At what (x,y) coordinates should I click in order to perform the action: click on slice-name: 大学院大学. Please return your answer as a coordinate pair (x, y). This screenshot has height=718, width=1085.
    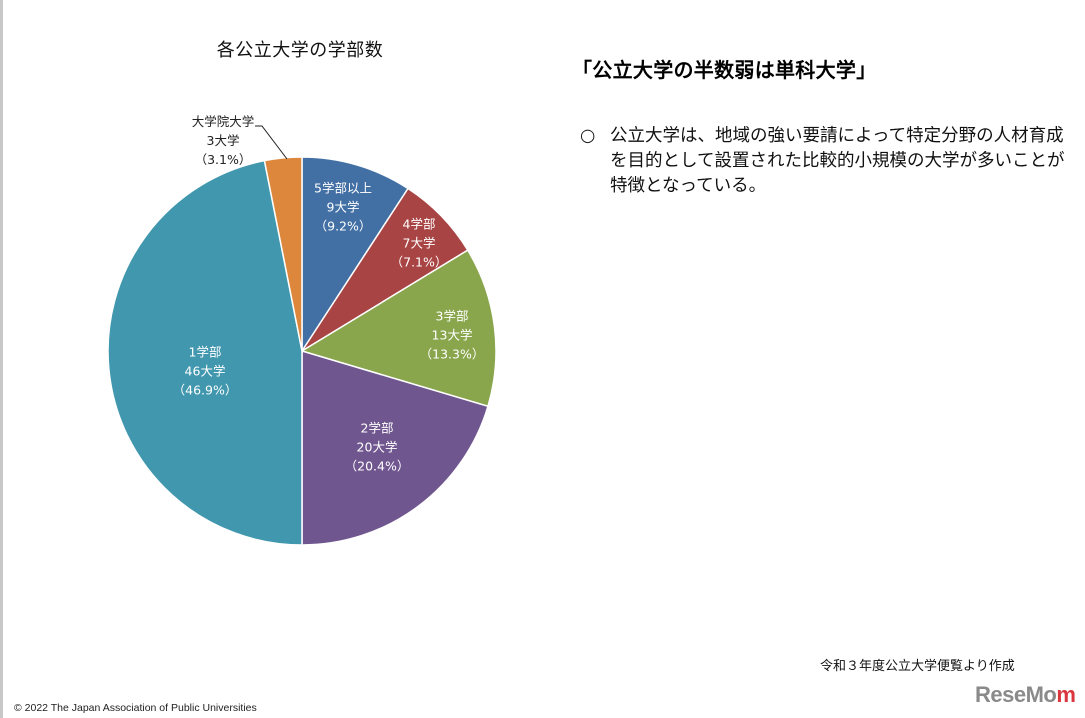
    Looking at the image, I should click on (223, 121).